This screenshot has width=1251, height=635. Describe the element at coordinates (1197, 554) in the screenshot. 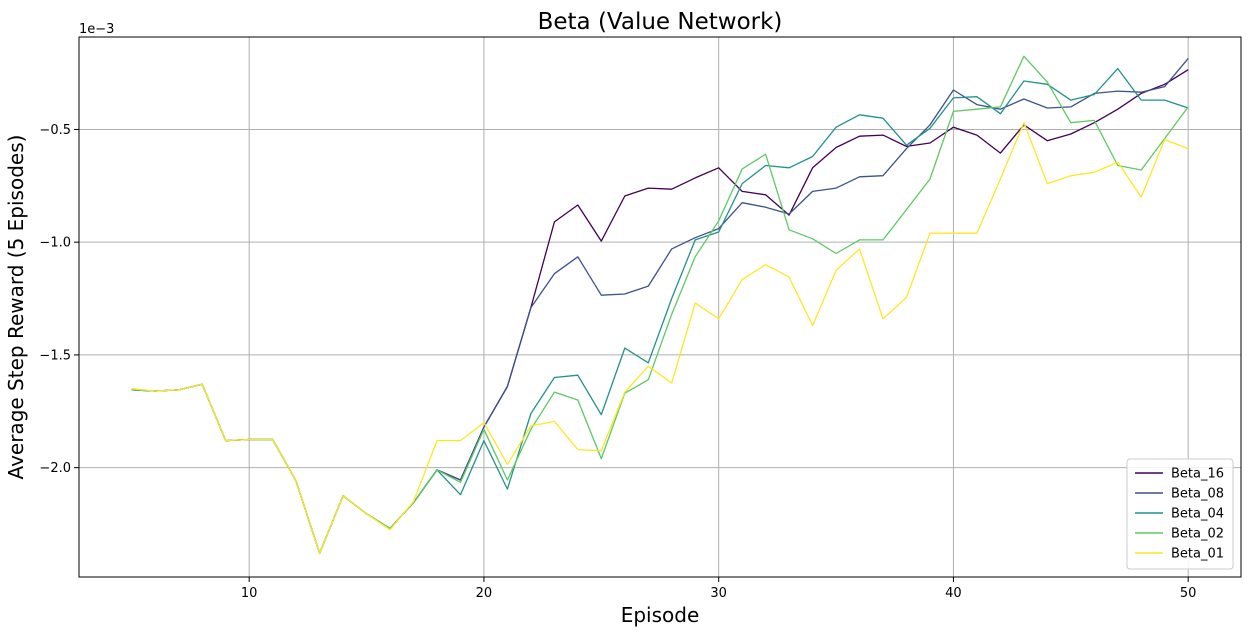

I see `legend-label: Beta_01` at that location.